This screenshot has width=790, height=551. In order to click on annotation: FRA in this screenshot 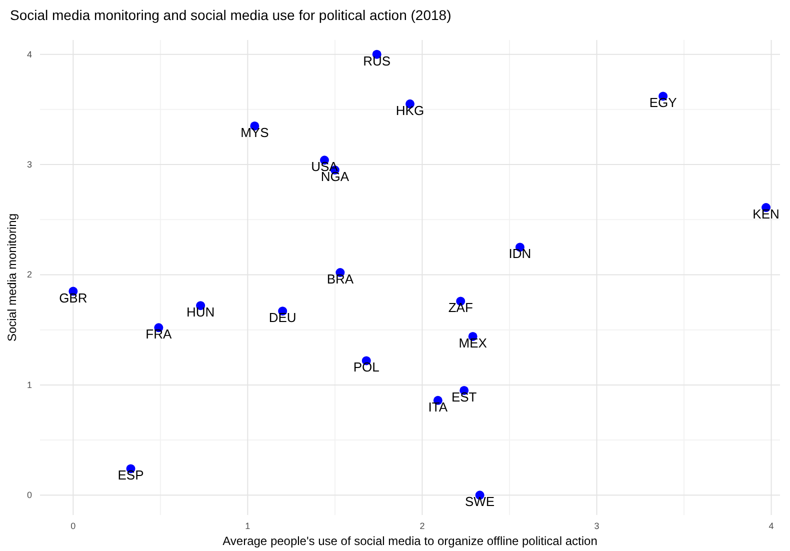, I will do `click(159, 334)`.